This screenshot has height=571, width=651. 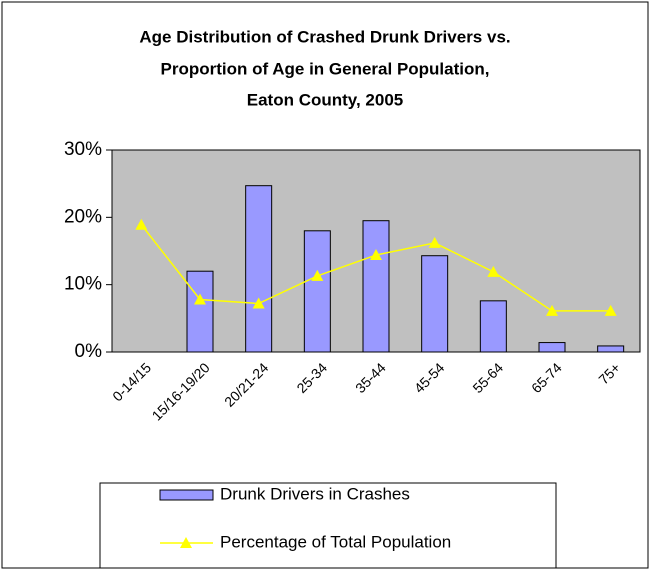 I want to click on legend-label: Drunk Drivers in Crashes, so click(x=315, y=493).